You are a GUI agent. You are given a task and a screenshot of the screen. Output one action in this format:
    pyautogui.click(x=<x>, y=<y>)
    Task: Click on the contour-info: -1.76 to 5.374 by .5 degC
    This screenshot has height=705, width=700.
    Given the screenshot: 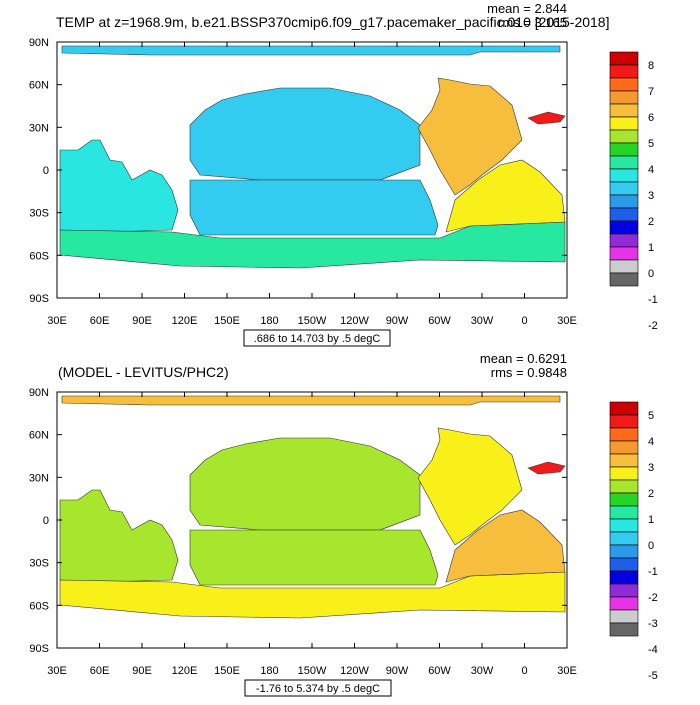 What is the action you would take?
    pyautogui.click(x=318, y=689)
    